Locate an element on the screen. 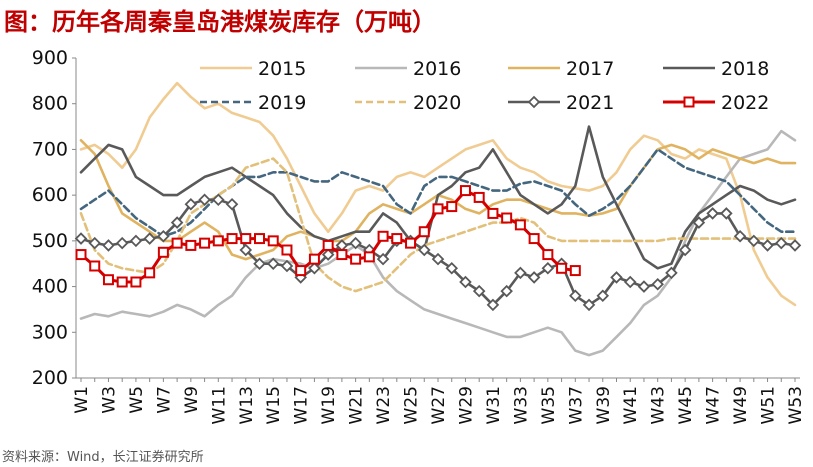  legend-label-2015: 2015 is located at coordinates (282, 69).